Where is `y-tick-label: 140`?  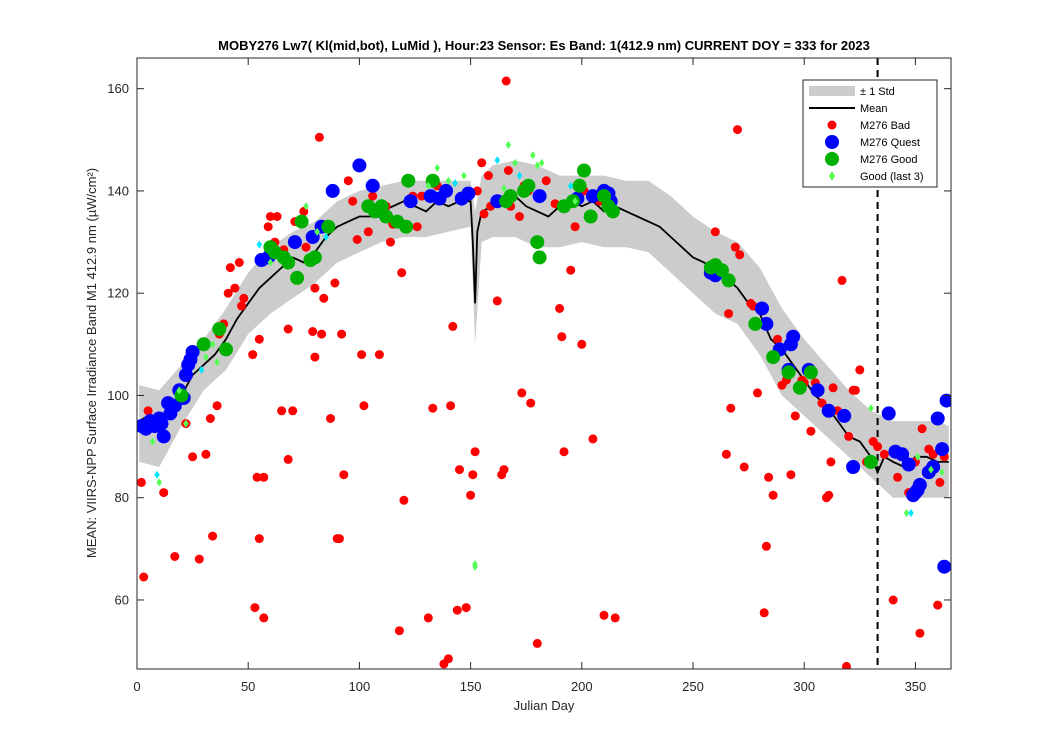
y-tick-label: 140 is located at coordinates (118, 190).